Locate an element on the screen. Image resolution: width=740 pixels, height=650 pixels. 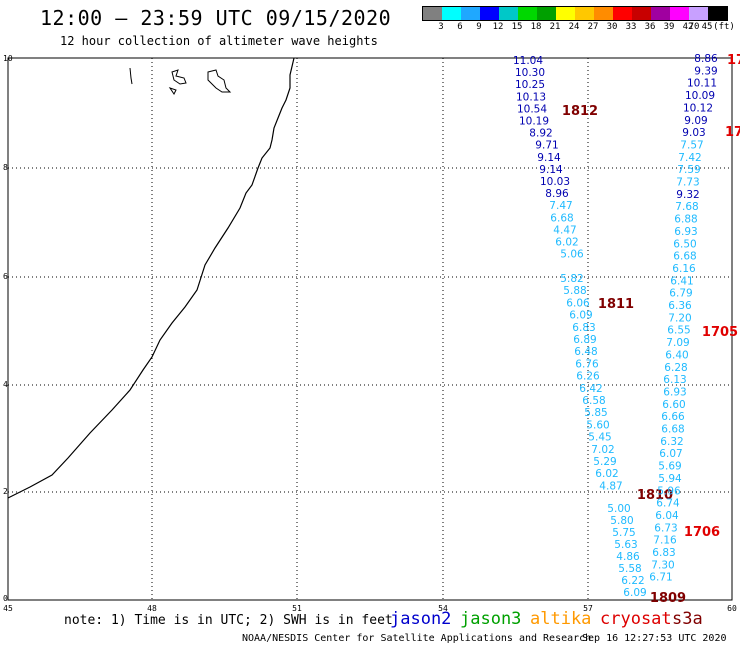
wave-height-value: 6.88 is located at coordinates (685, 220).